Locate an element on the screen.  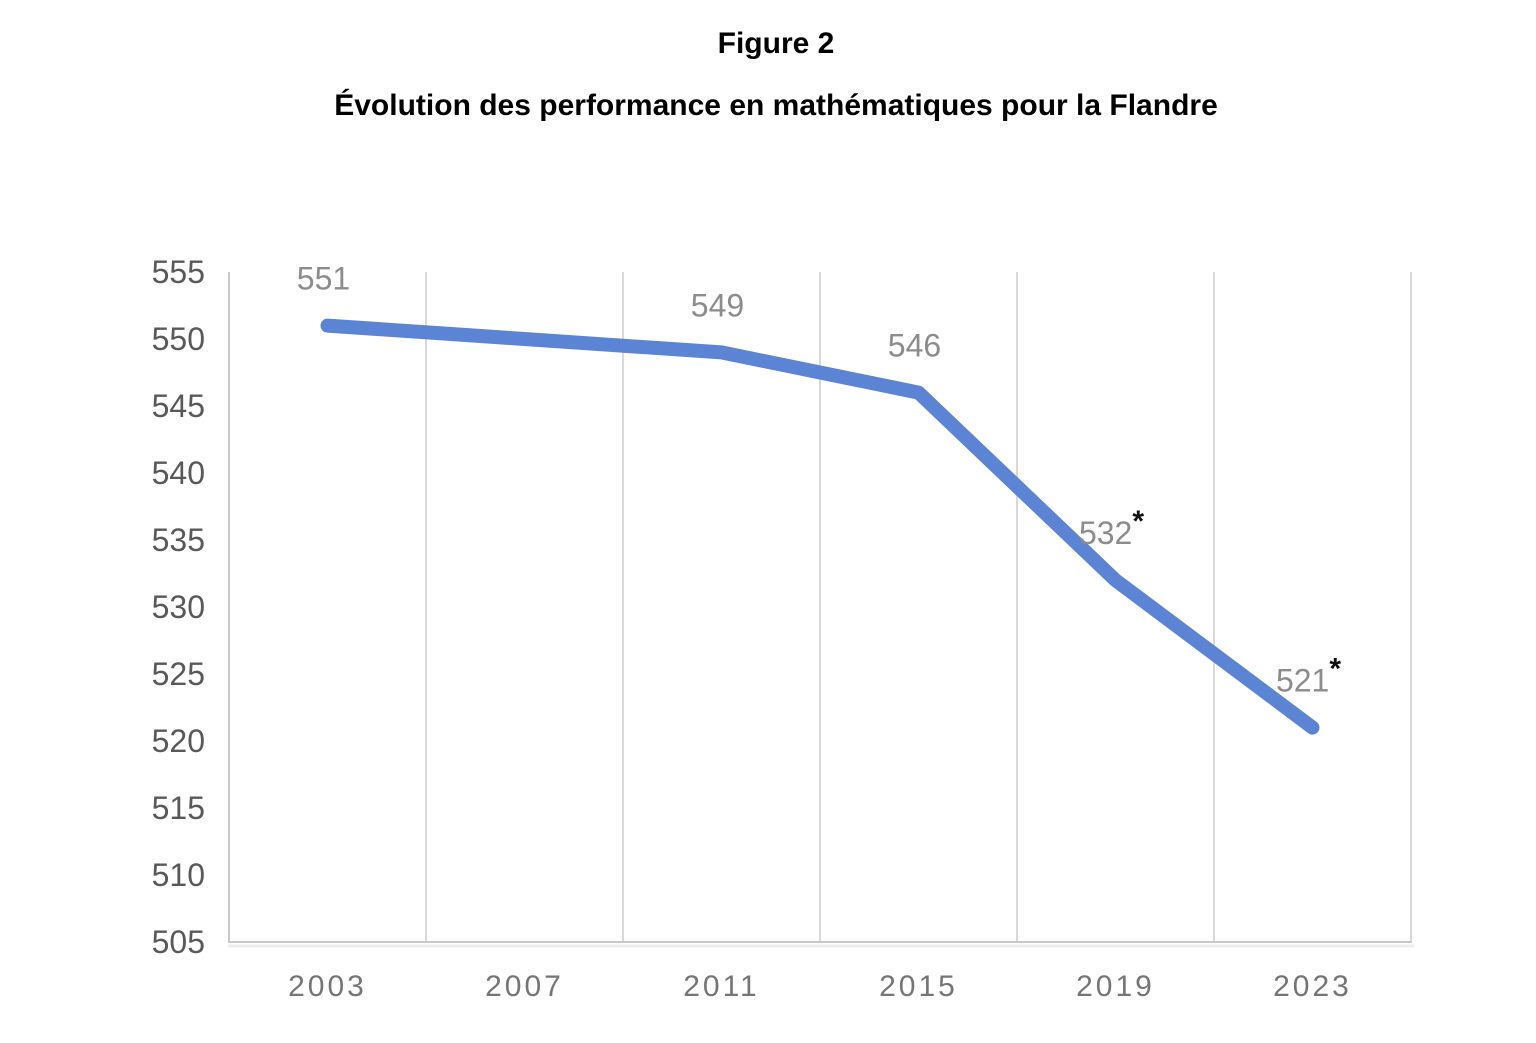
y-tick-label: 540 is located at coordinates (178, 473).